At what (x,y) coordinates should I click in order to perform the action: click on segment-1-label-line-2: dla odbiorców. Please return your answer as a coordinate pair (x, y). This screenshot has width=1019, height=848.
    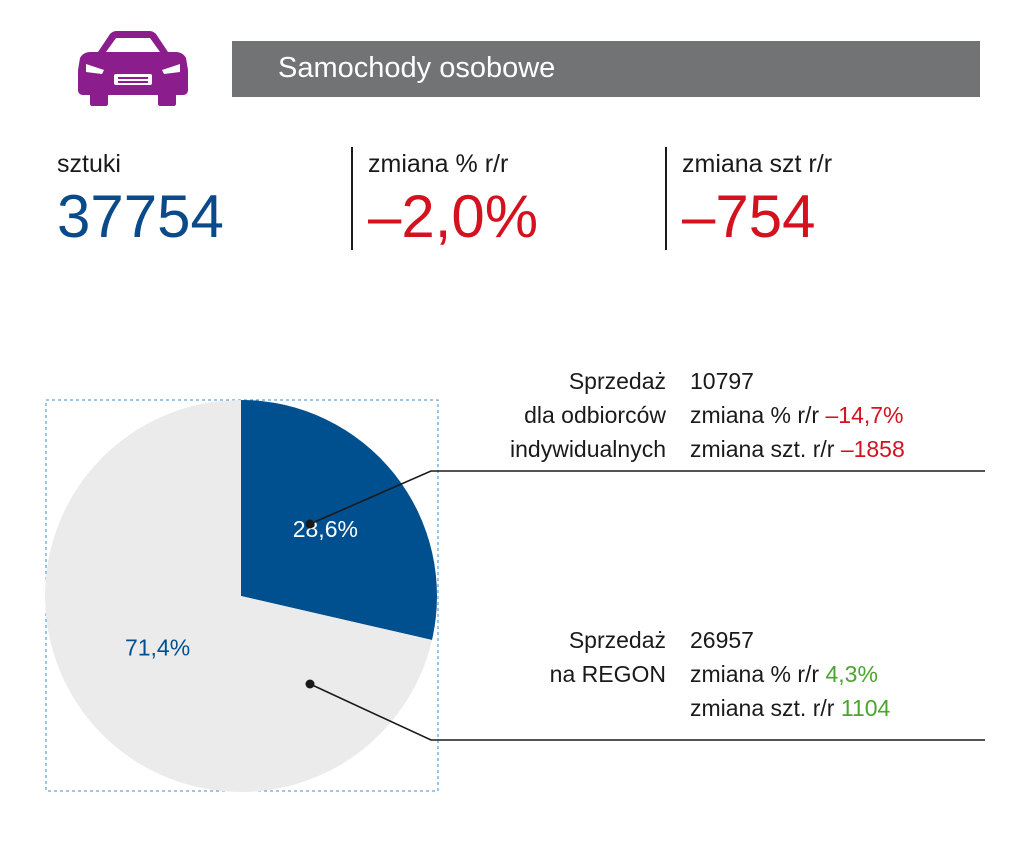
    Looking at the image, I should click on (595, 415).